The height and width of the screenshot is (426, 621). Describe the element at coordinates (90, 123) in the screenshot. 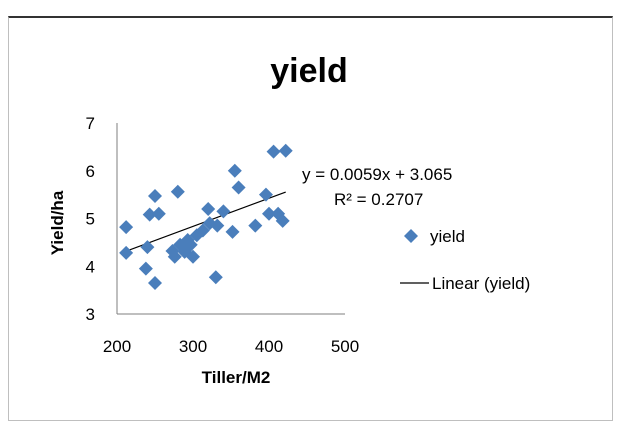

I see `y-tick-label: 7` at that location.